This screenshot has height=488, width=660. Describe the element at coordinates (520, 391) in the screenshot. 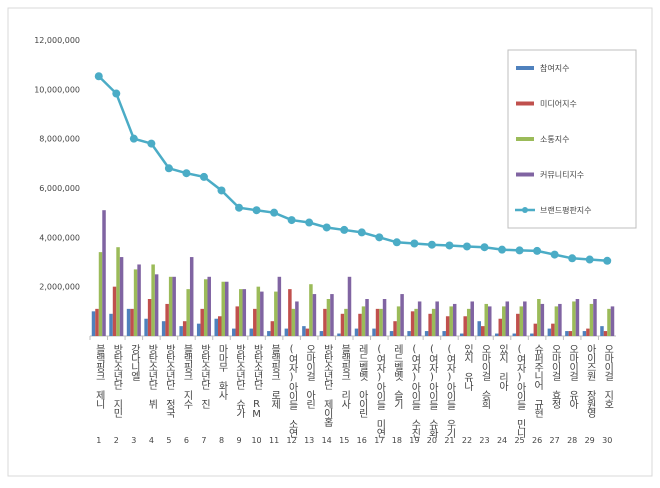

I see `category-label: (여자)아이들 민니` at that location.